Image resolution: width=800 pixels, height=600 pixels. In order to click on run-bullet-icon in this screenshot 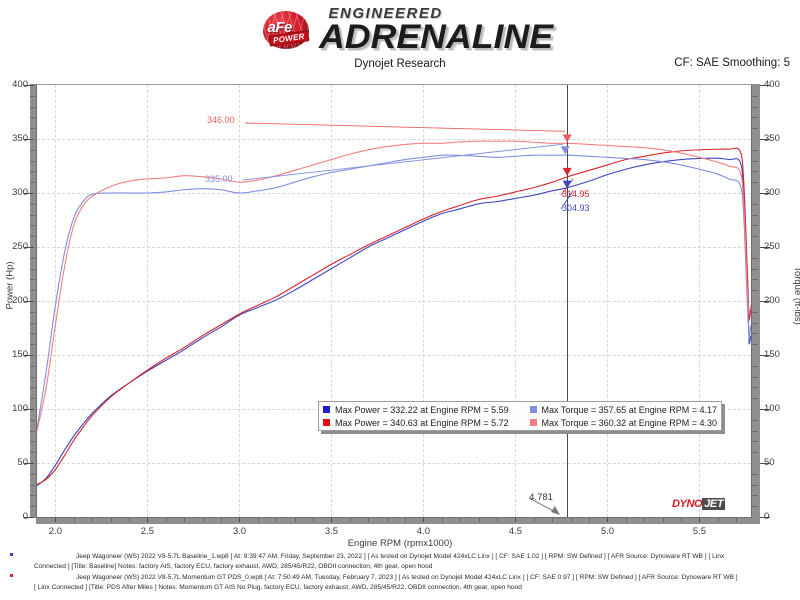, I will do `click(11, 575)`.